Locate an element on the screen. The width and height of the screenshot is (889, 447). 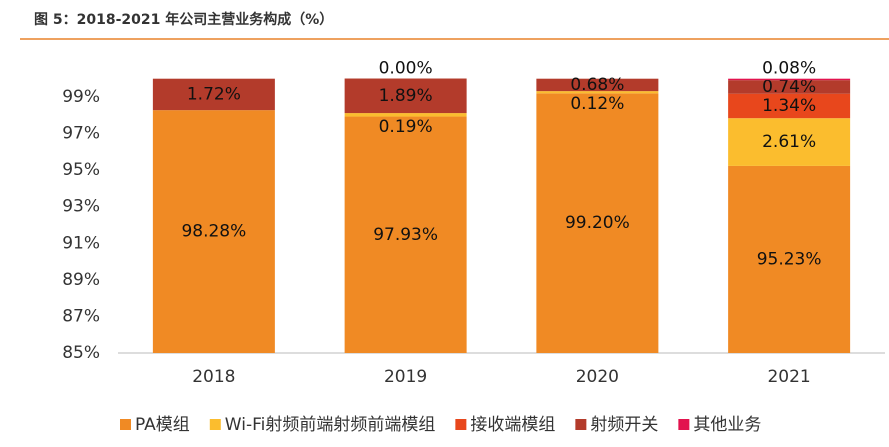
data-label: 99.20% is located at coordinates (597, 223).